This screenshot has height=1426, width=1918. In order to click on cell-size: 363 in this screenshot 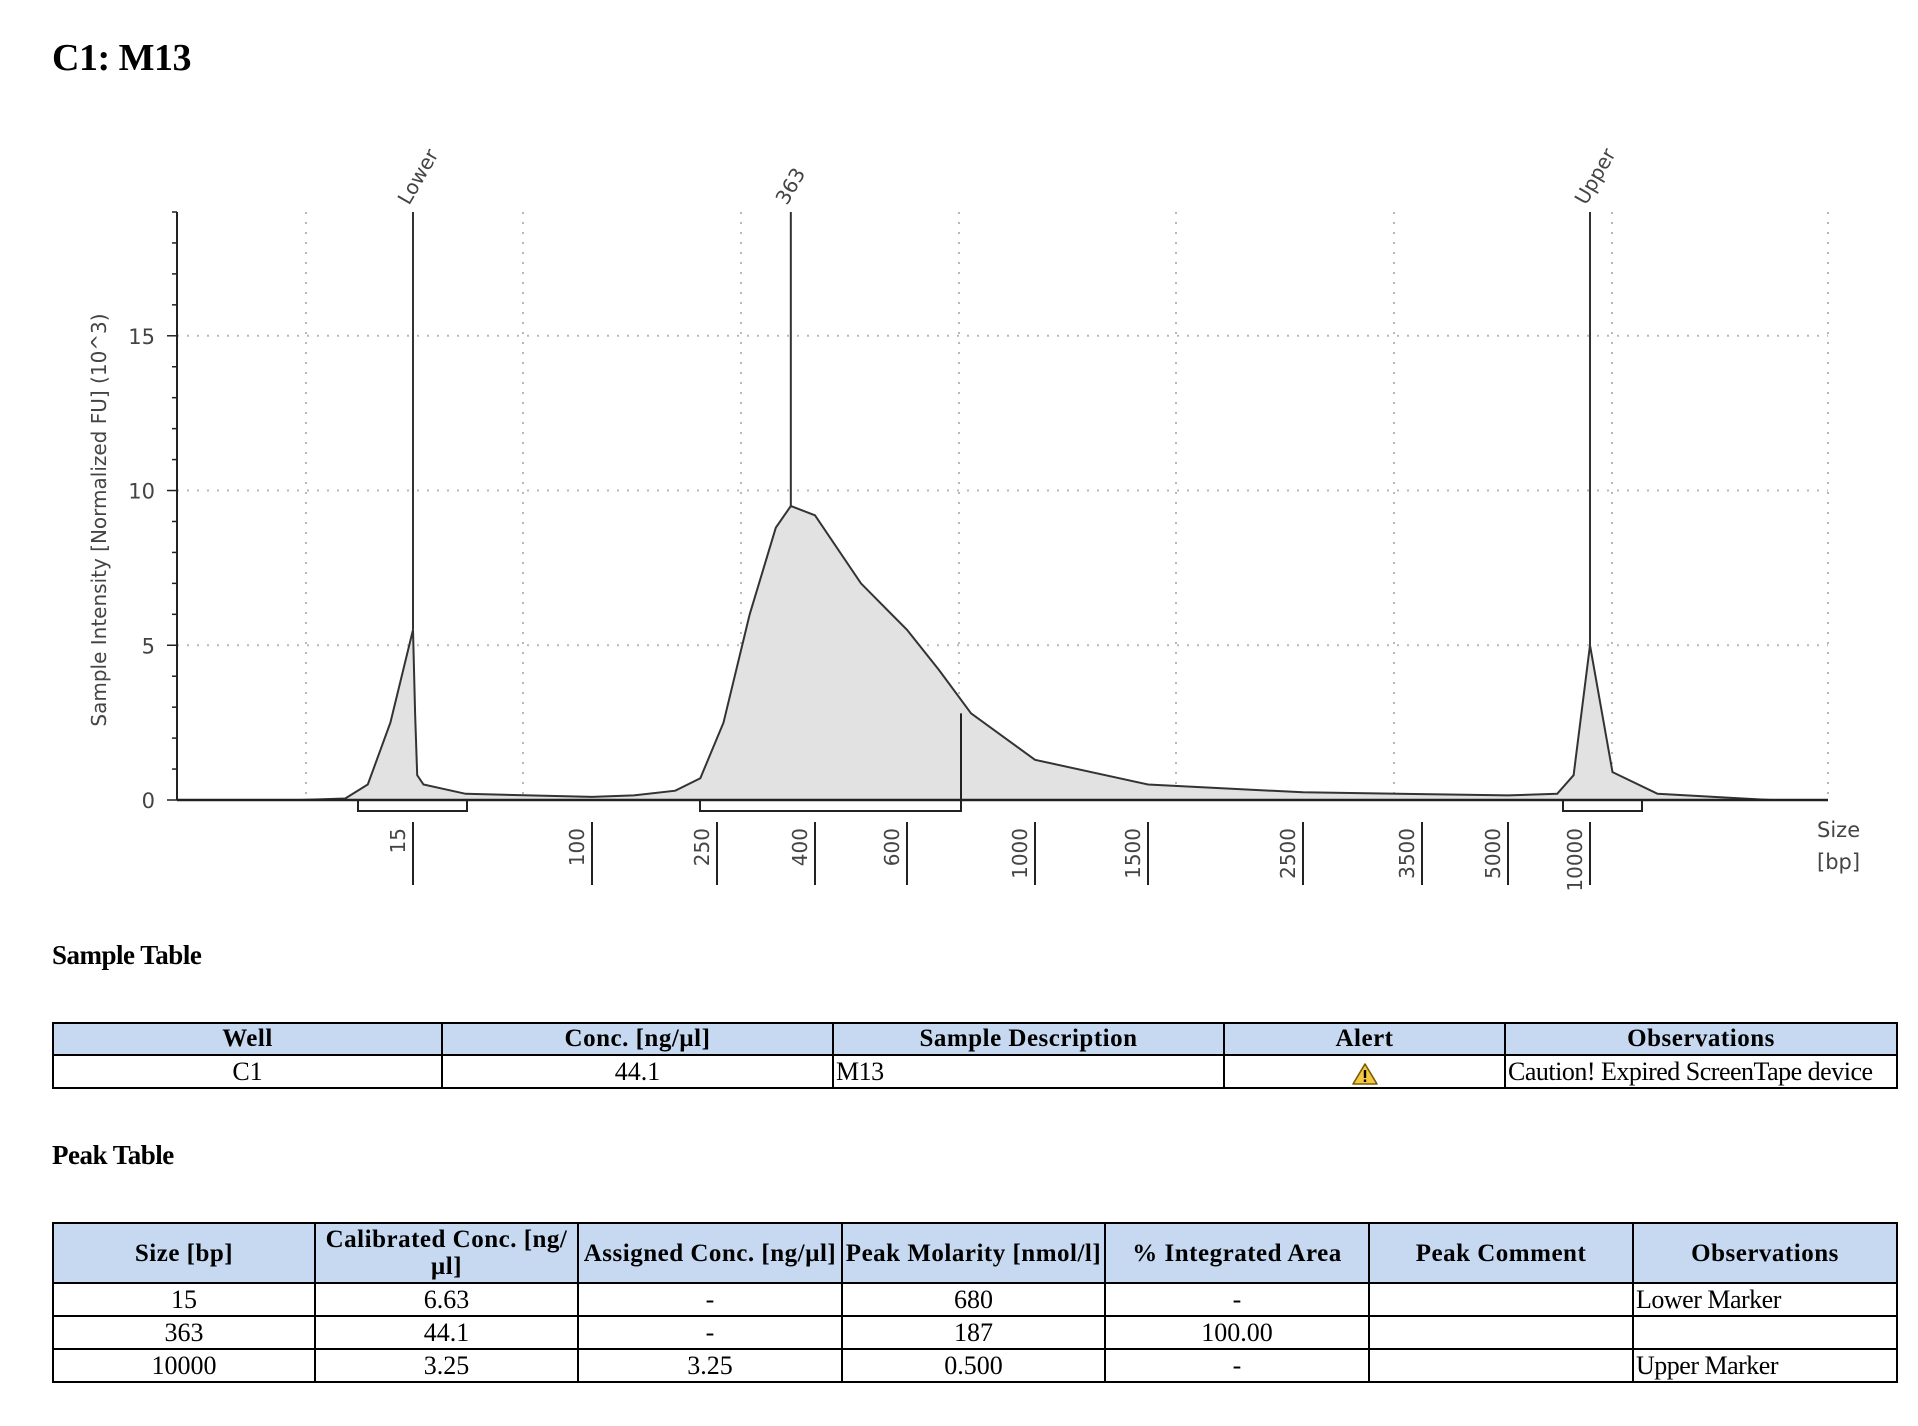, I will do `click(184, 1332)`.